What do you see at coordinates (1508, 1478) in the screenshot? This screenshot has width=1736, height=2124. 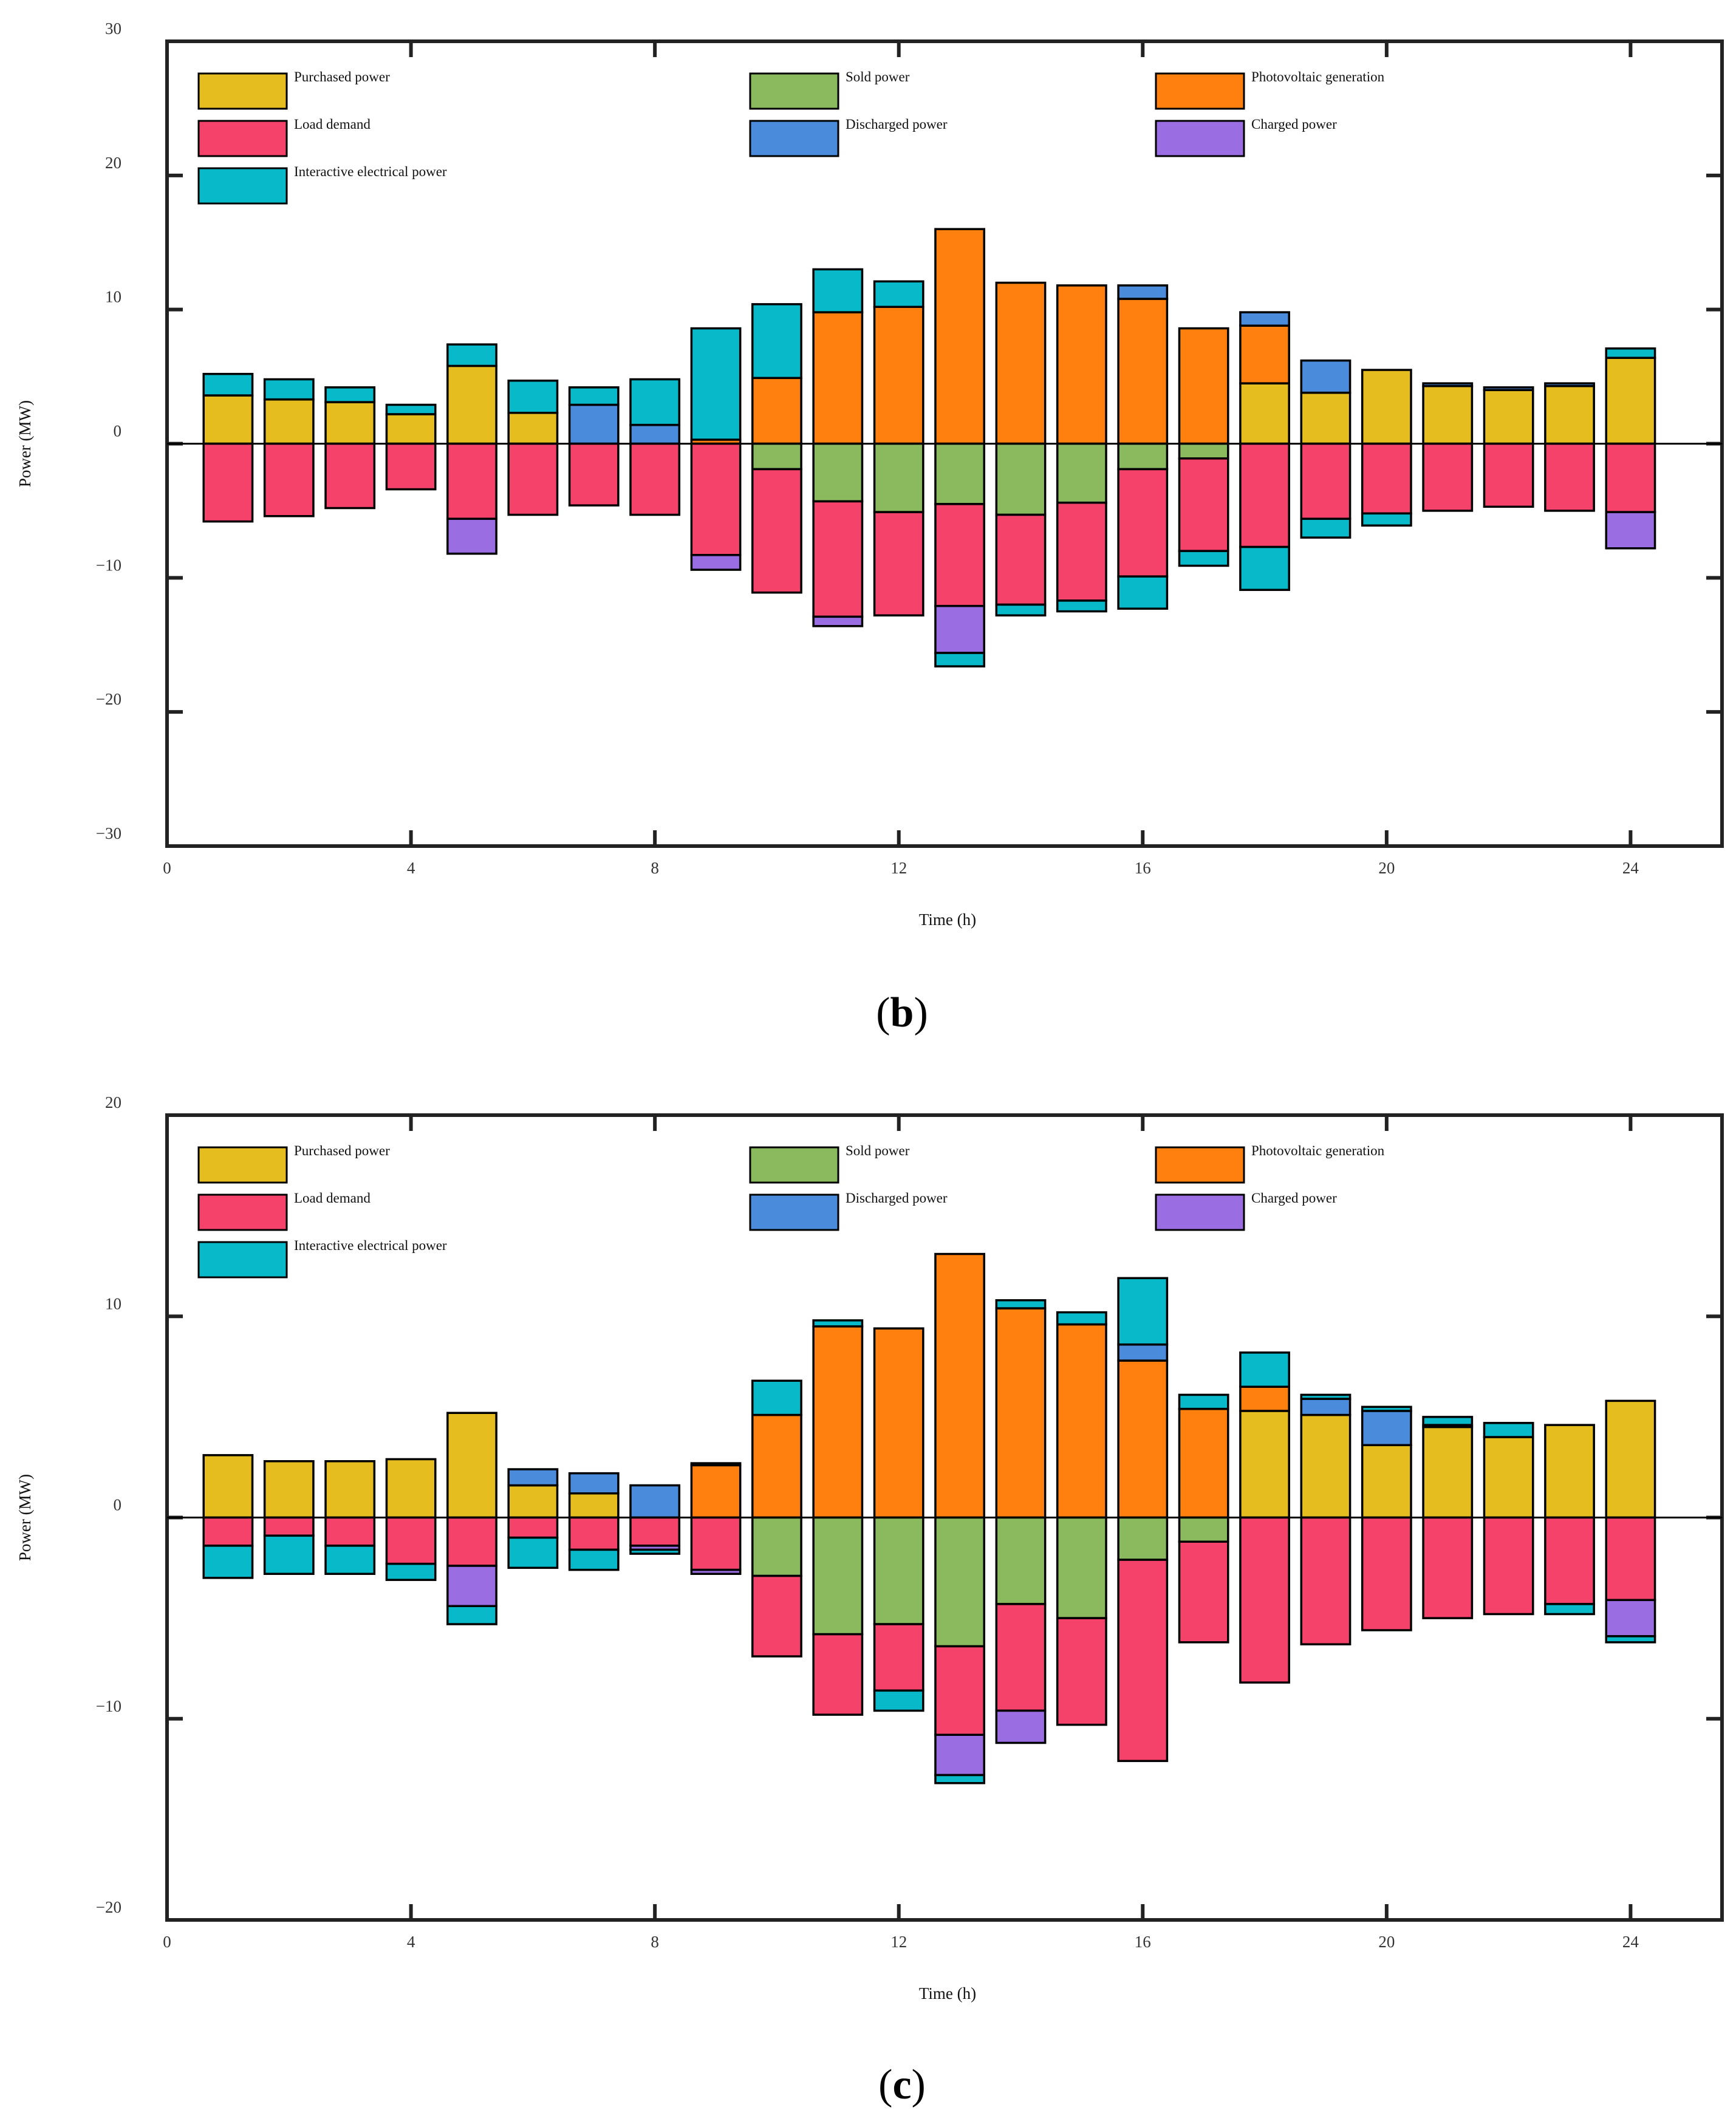 I see `bar-purchased-h22` at bounding box center [1508, 1478].